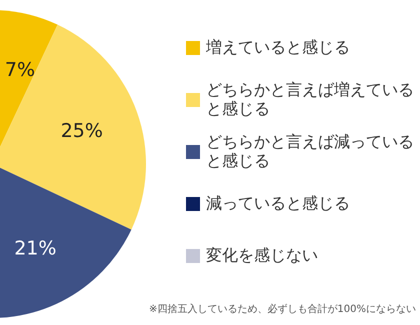 Image resolution: width=420 pixels, height=325 pixels. Describe the element at coordinates (20, 70) in the screenshot. I see `data-label: 7%` at that location.